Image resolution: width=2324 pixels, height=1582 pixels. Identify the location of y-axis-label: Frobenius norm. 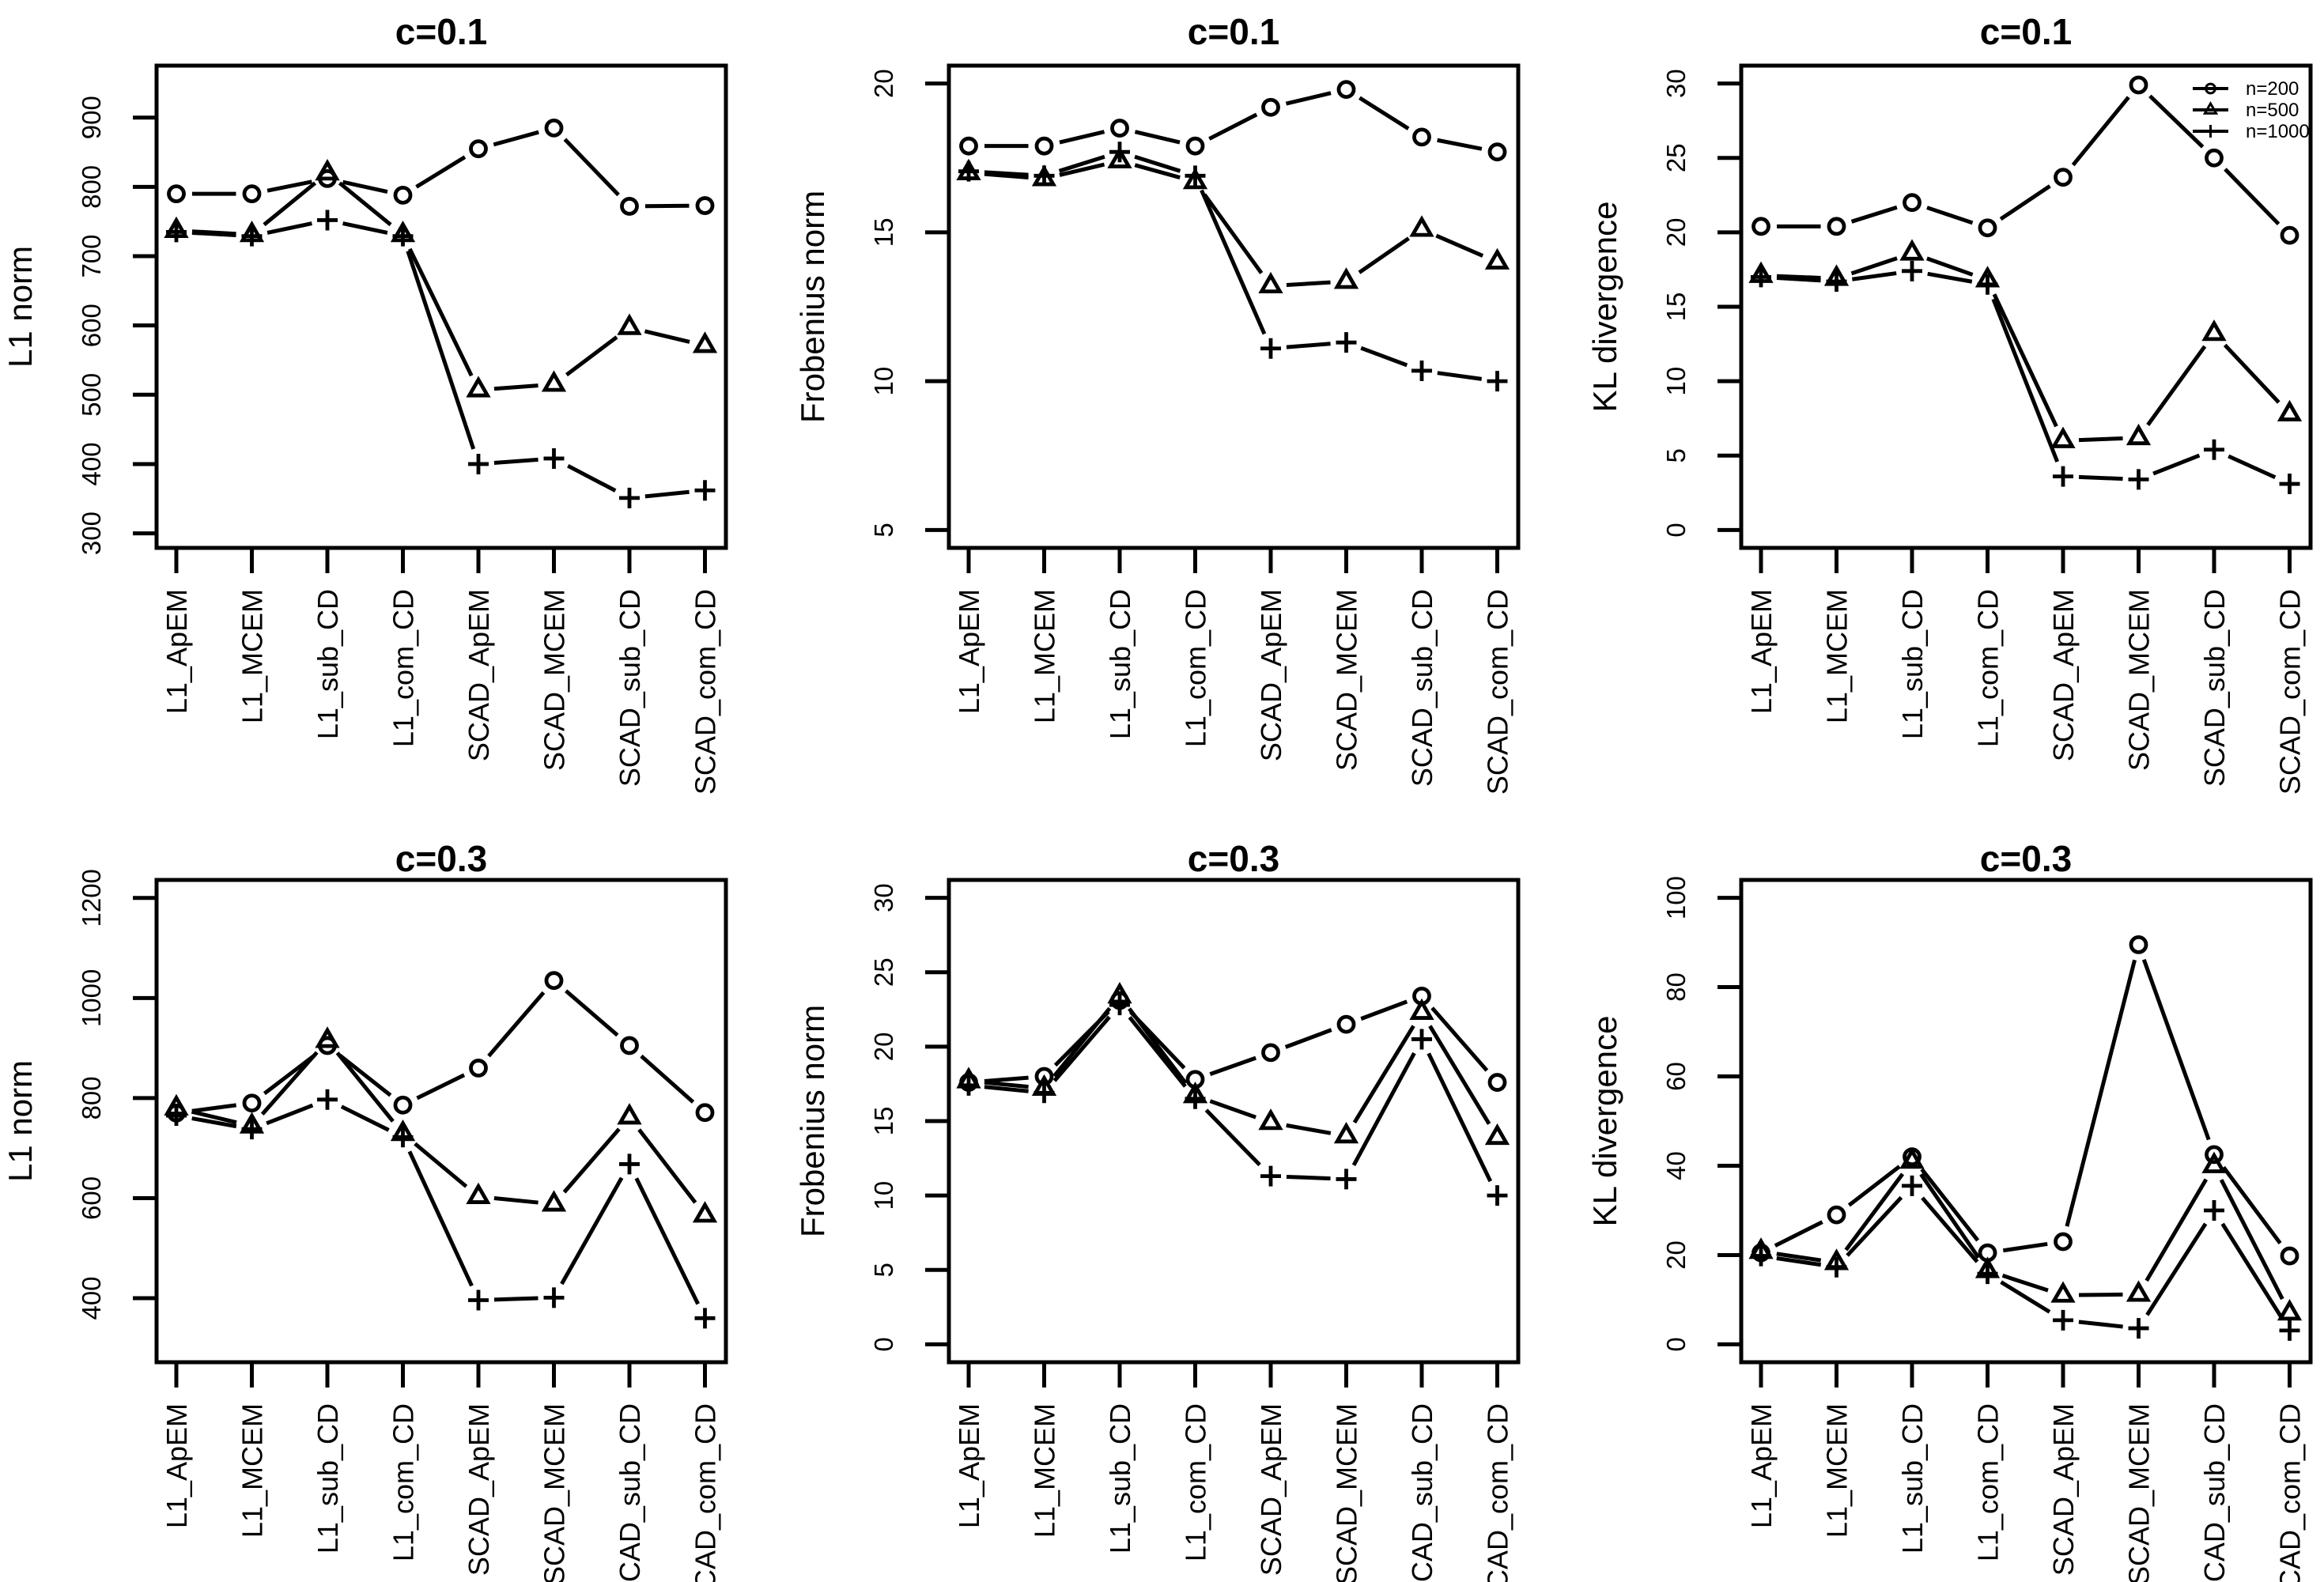
(812, 307).